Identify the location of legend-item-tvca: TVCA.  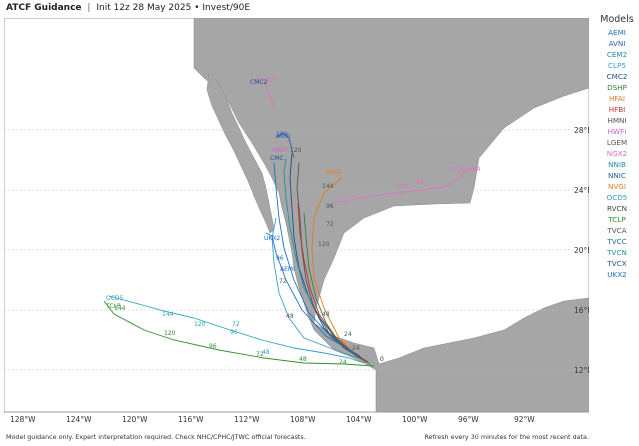
(617, 230).